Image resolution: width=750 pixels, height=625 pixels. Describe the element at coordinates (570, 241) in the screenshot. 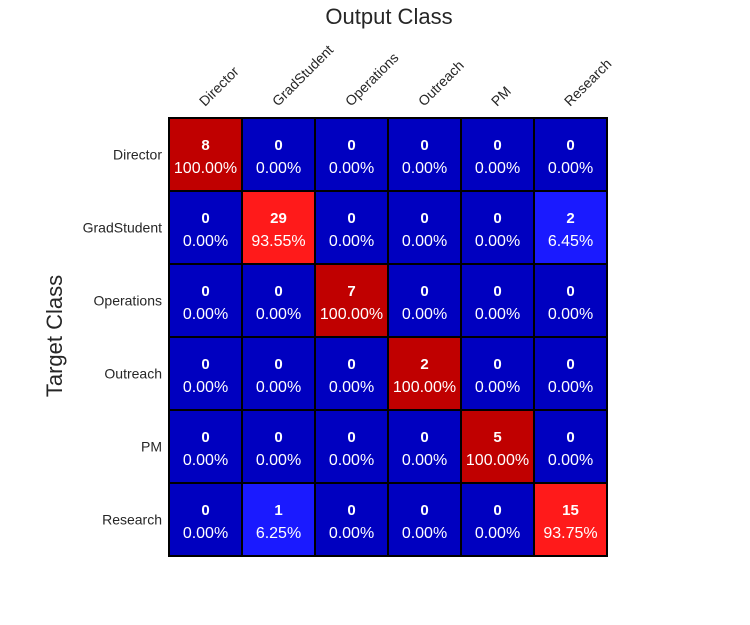

I see `cell-percent-label: 6.45%` at that location.